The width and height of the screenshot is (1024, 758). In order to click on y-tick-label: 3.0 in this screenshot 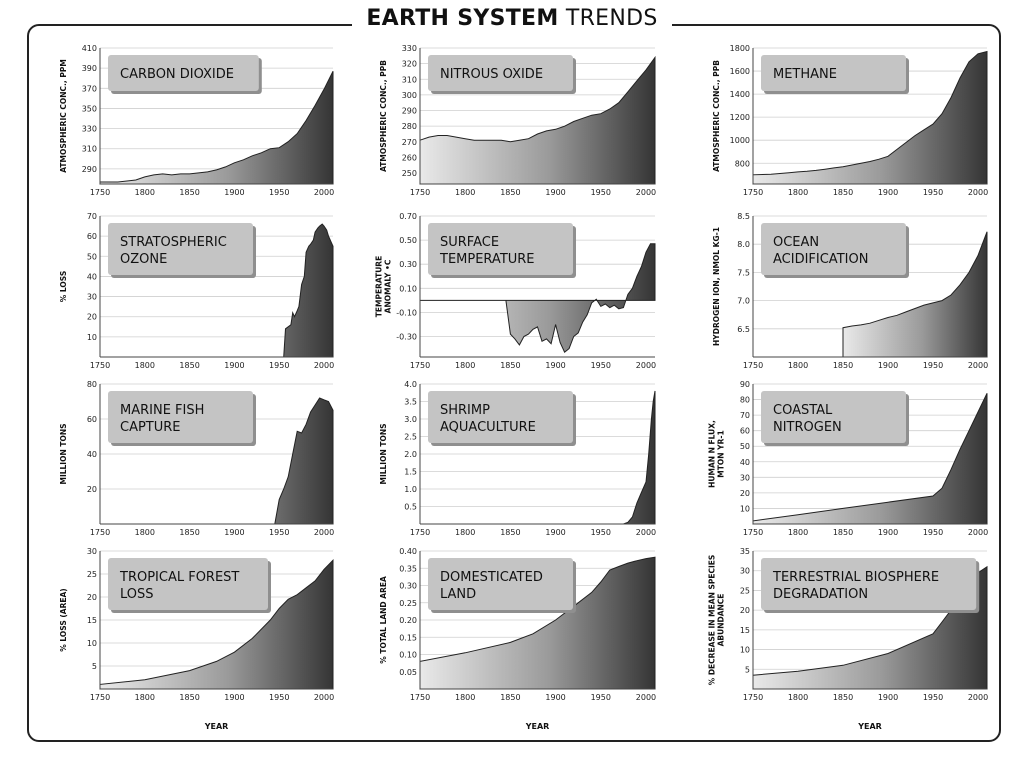, I will do `click(410, 419)`.